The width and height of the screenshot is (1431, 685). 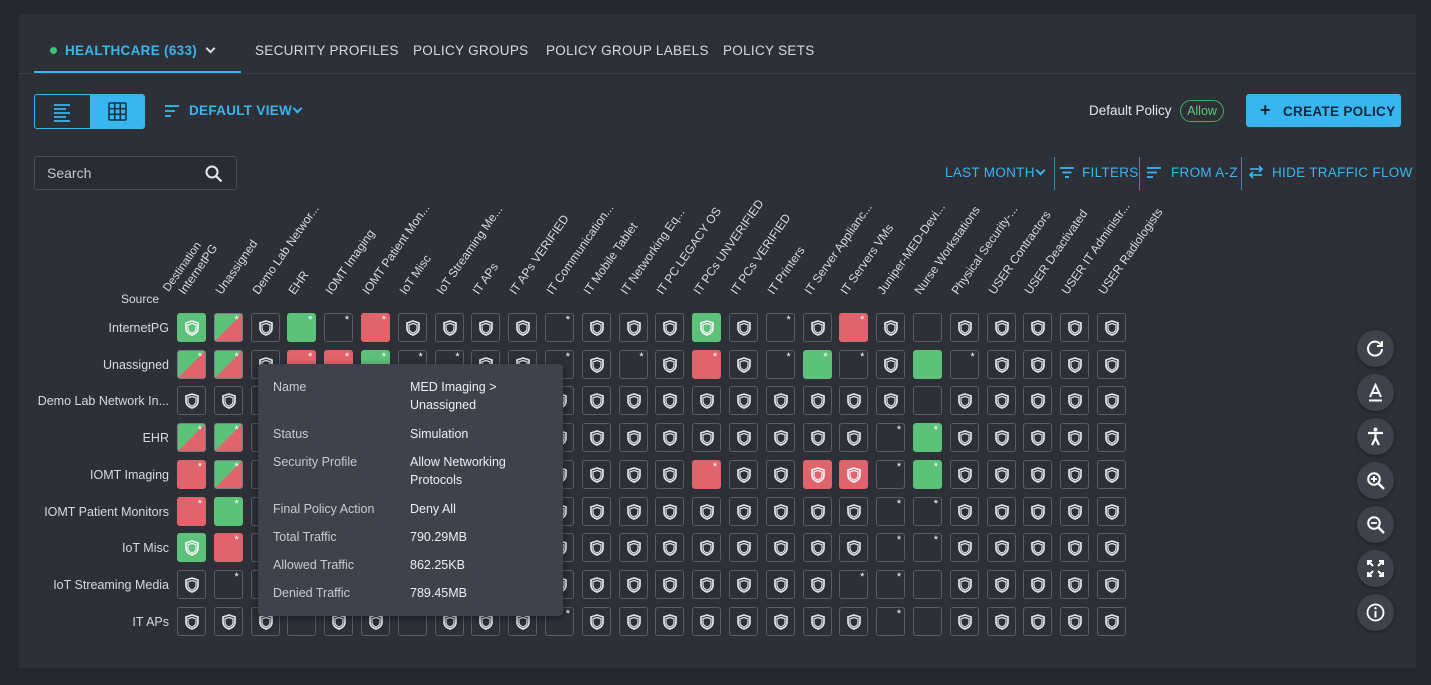 I want to click on text-size-button, so click(x=1375, y=392).